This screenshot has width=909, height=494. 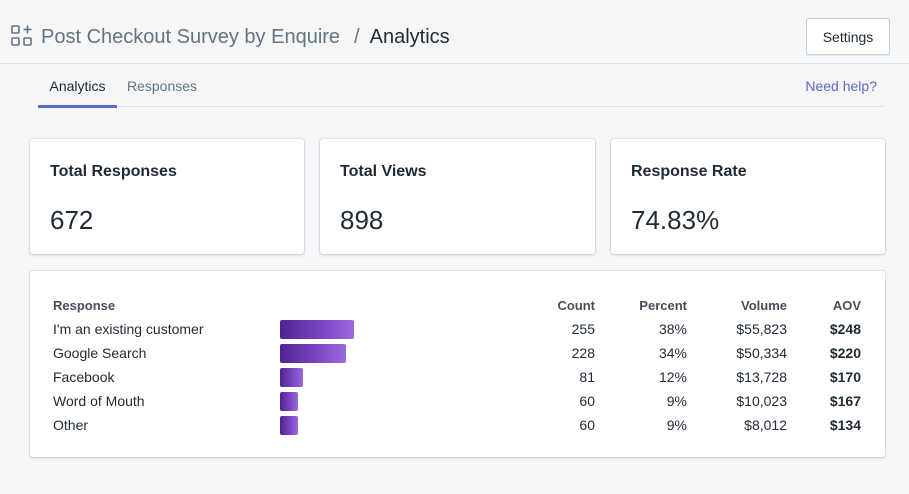 What do you see at coordinates (100, 353) in the screenshot?
I see `response-label: Google Search` at bounding box center [100, 353].